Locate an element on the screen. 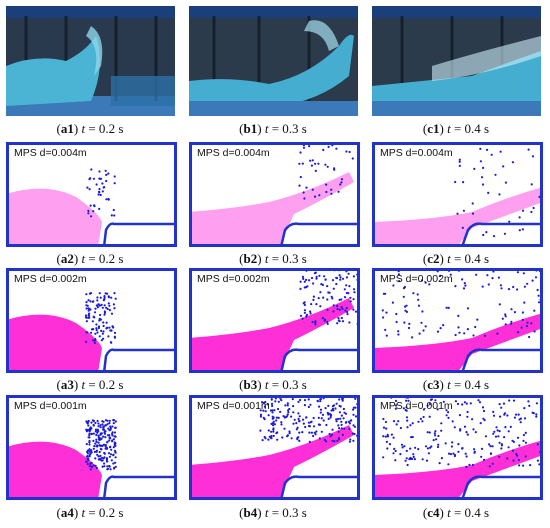  resolution-label: MPS d=0.001m is located at coordinates (416, 406).